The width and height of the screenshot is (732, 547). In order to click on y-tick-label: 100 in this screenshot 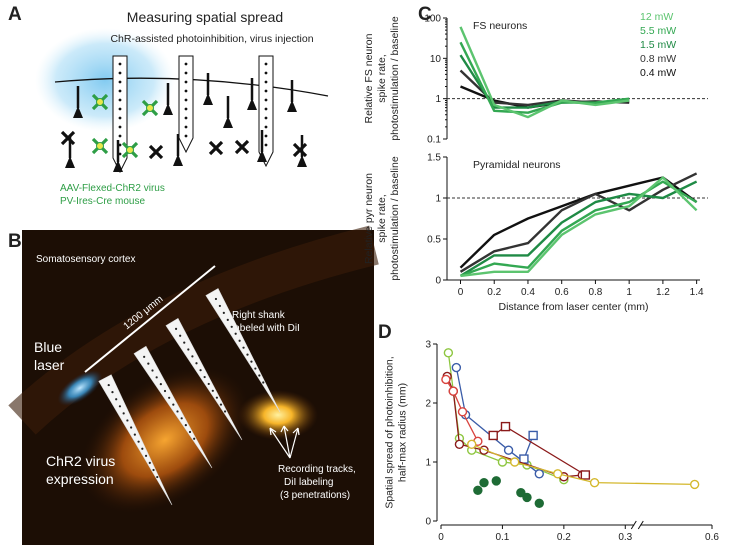, I will do `click(432, 19)`.